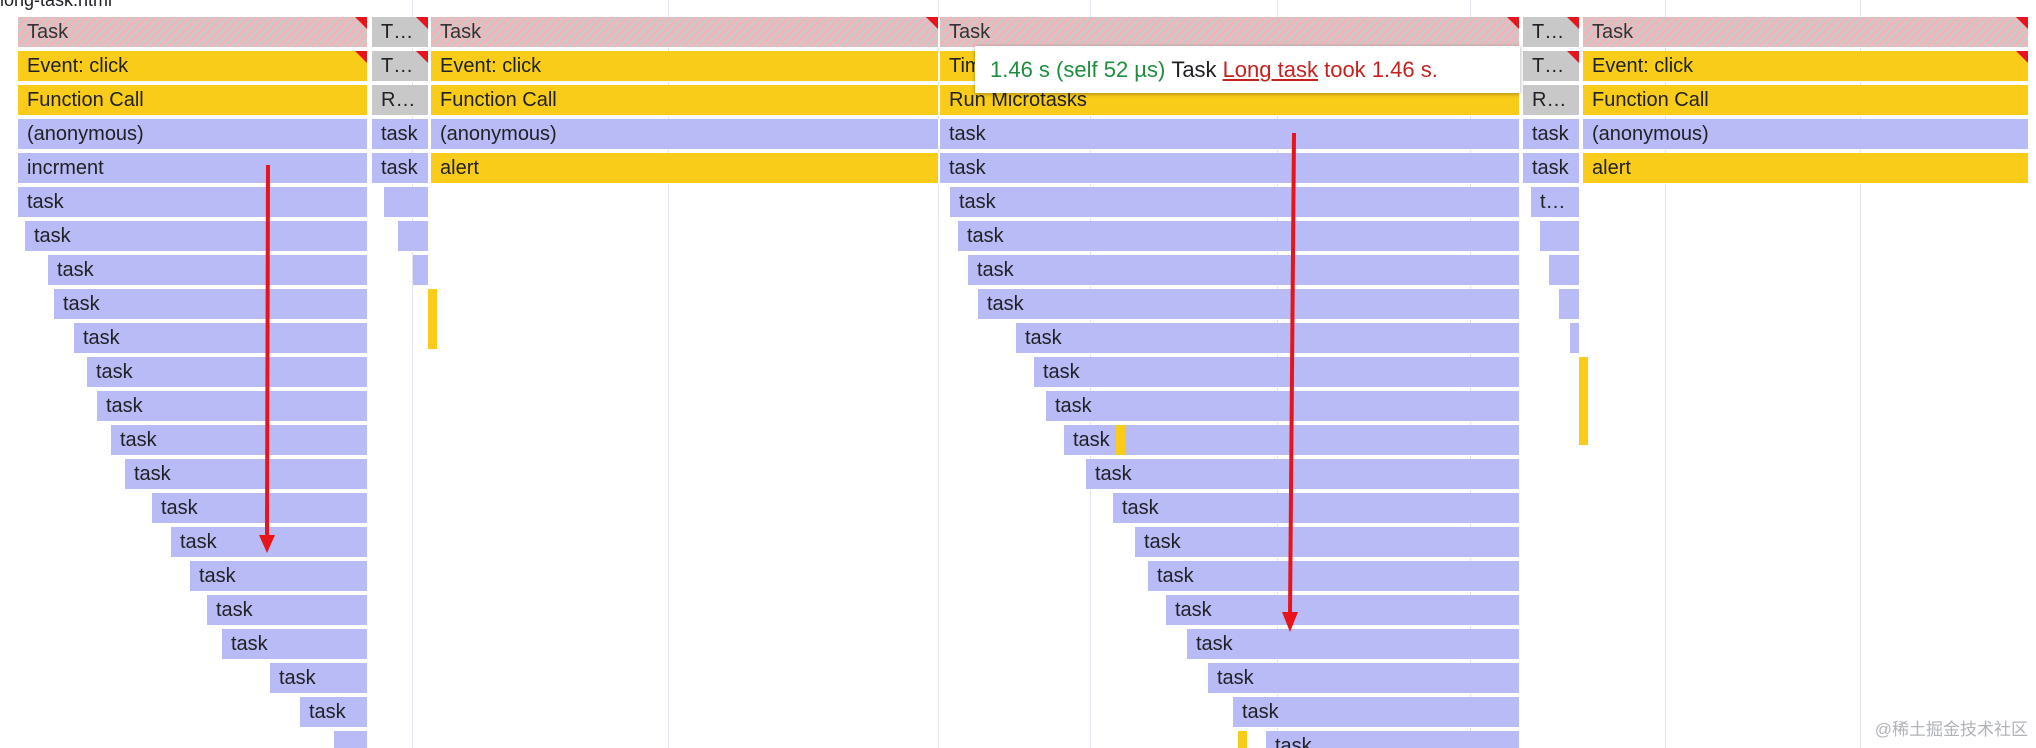  Describe the element at coordinates (1078, 69) in the screenshot. I see `tooltip-duration: 1.46 s (self 52 µs)` at that location.